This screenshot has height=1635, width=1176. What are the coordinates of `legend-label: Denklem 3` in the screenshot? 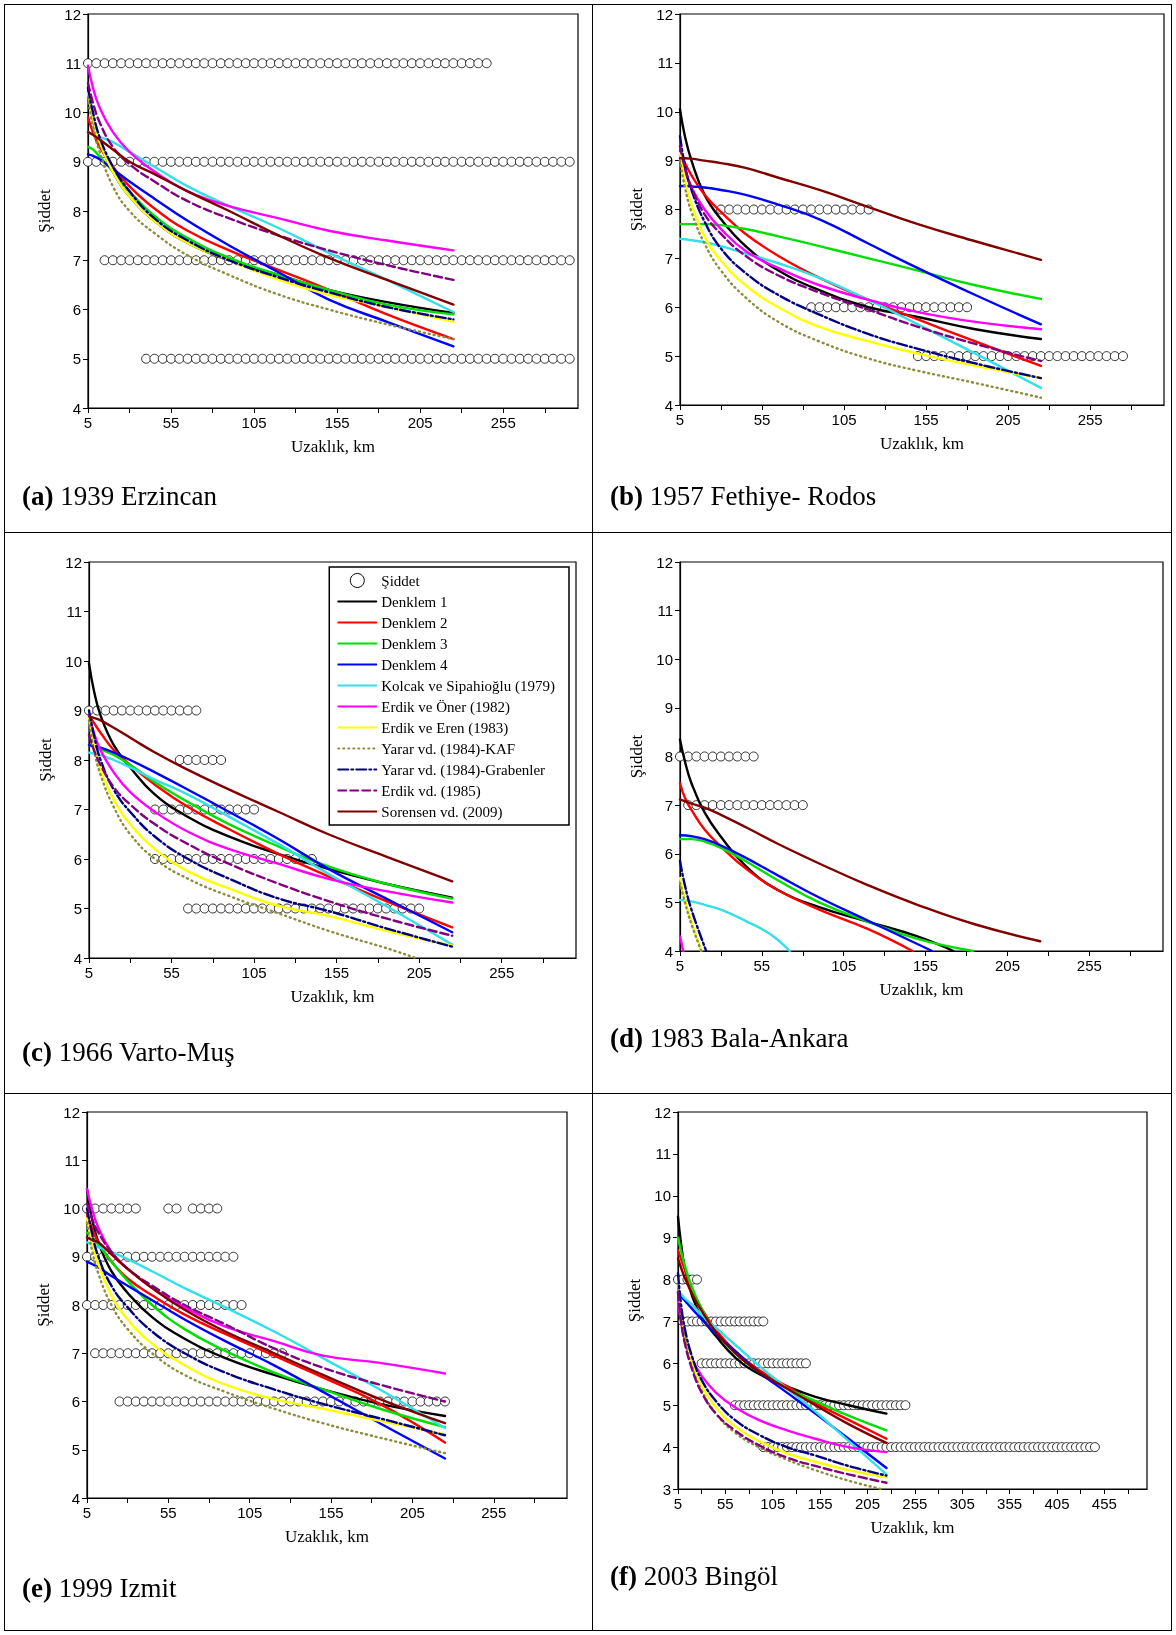 It's located at (414, 643).